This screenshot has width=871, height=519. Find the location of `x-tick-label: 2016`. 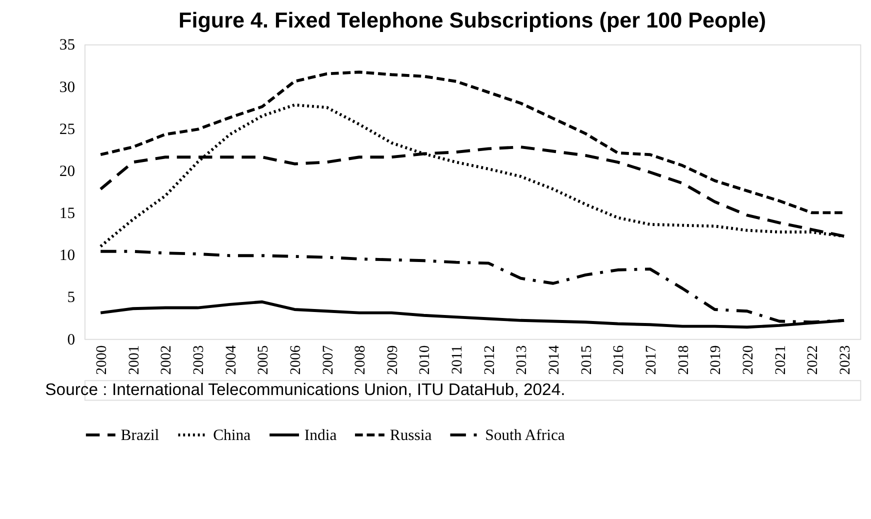

x-tick-label: 2016 is located at coordinates (619, 360).